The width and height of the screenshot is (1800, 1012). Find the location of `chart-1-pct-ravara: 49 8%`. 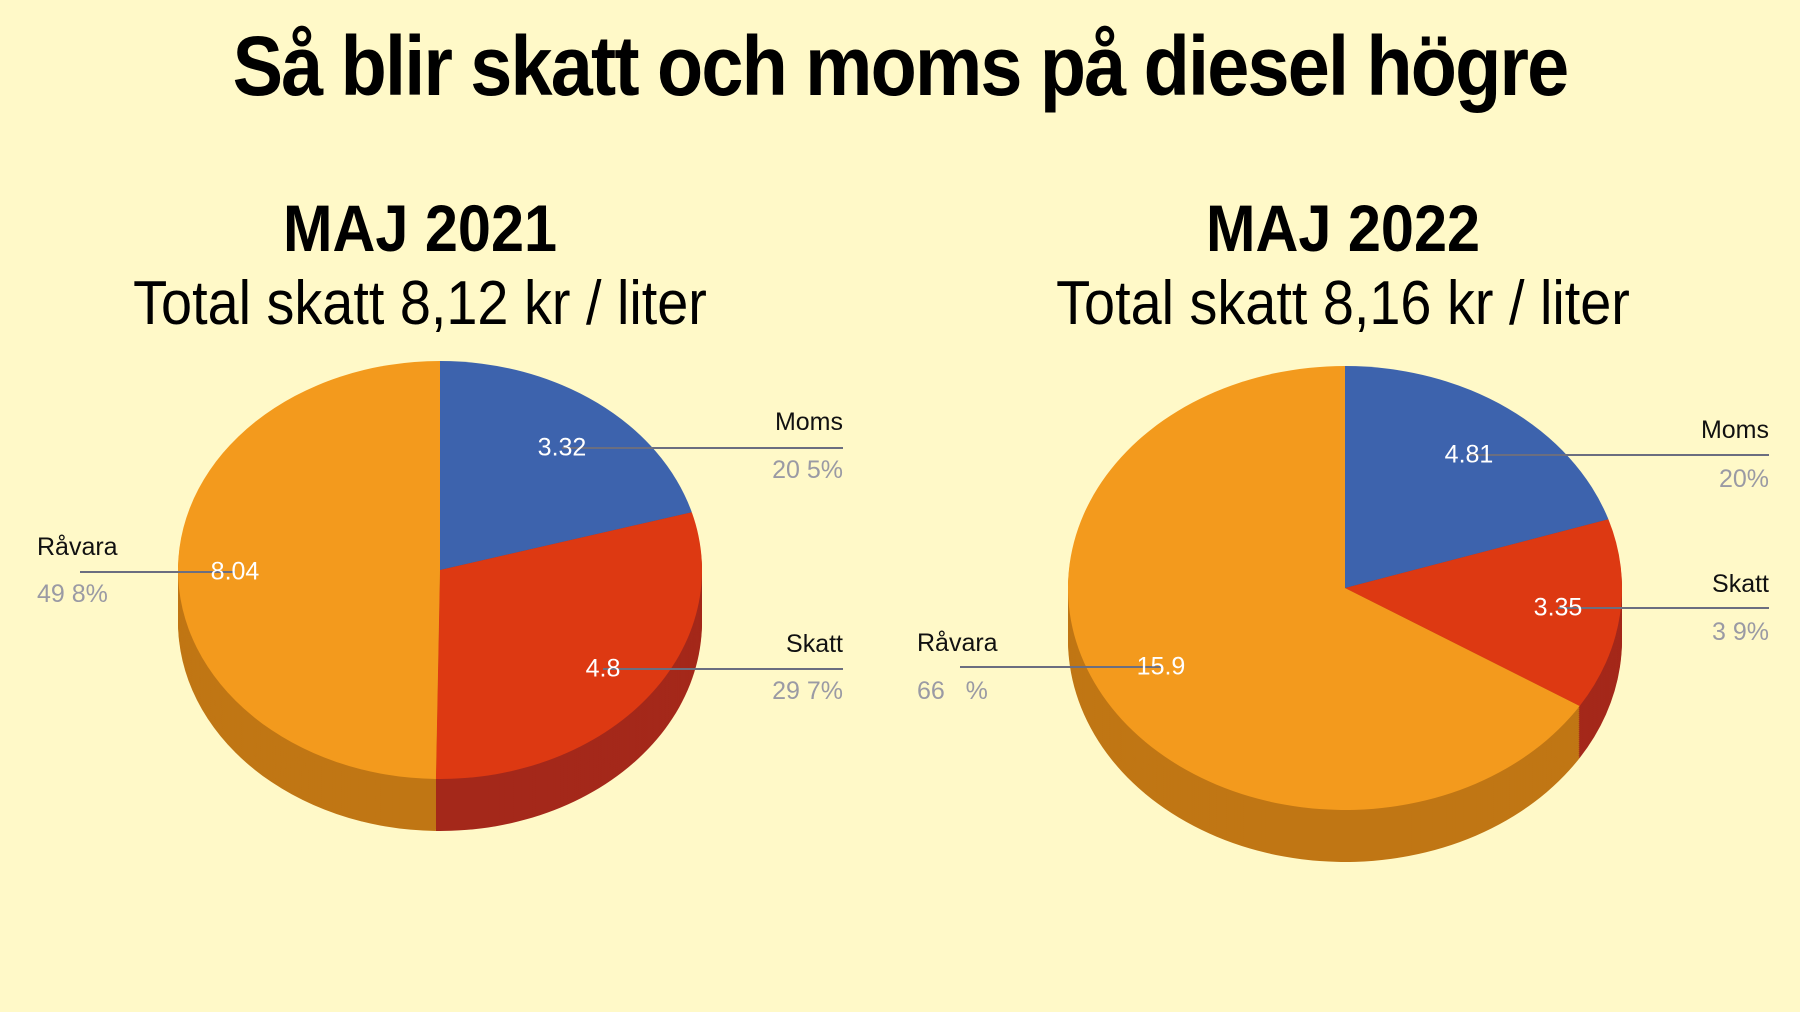

chart-1-pct-ravara: 49 8% is located at coordinates (72, 594).